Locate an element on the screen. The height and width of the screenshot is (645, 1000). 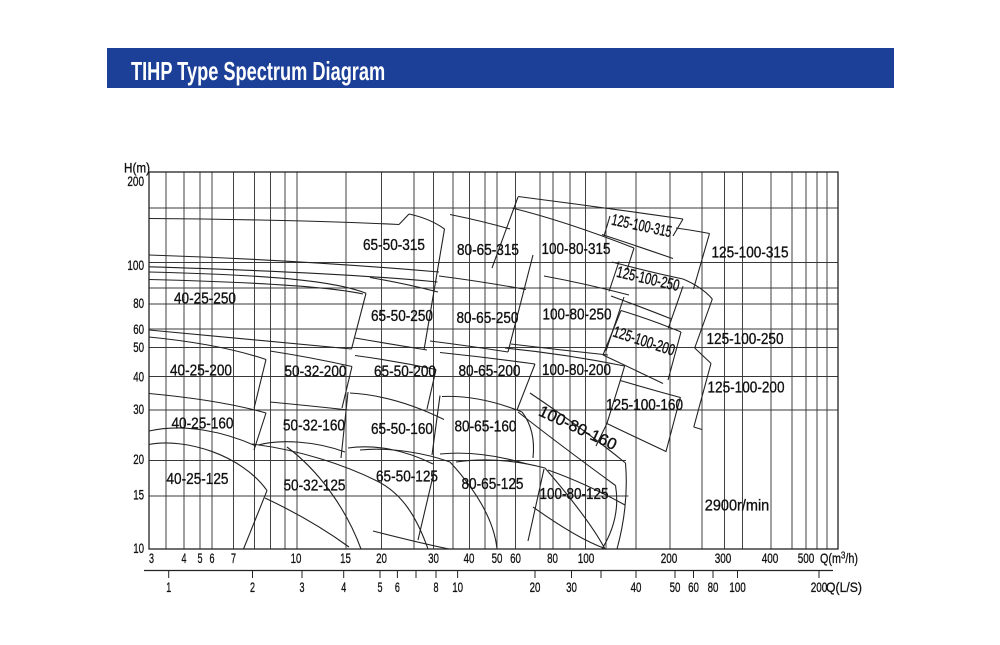
svg-text: 300 is located at coordinates (723, 558).